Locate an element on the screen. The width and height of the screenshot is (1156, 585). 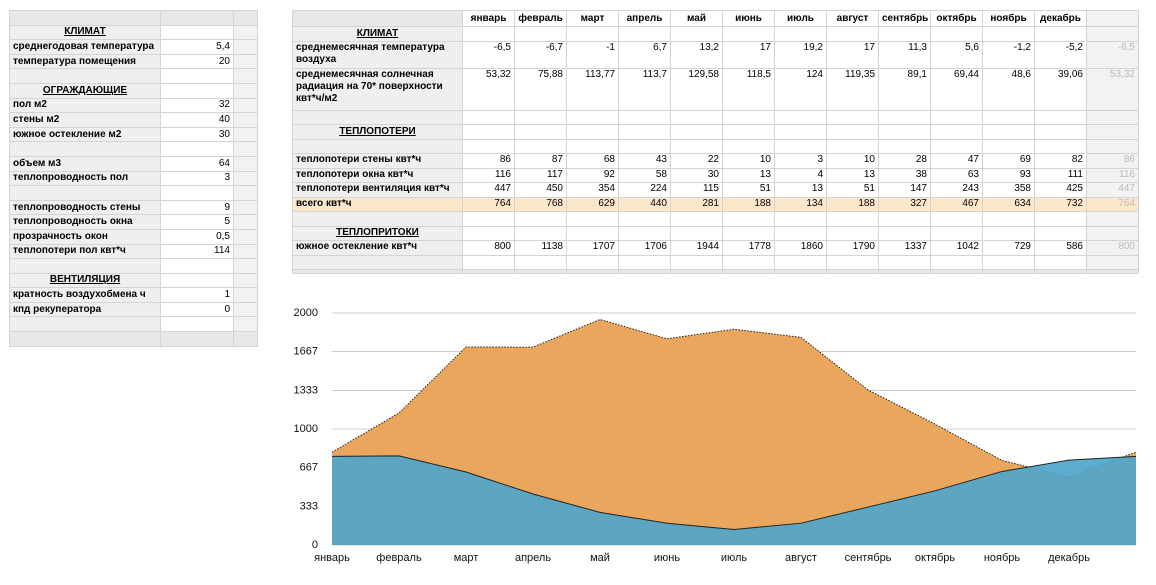
cell: 28 is located at coordinates (904, 161).